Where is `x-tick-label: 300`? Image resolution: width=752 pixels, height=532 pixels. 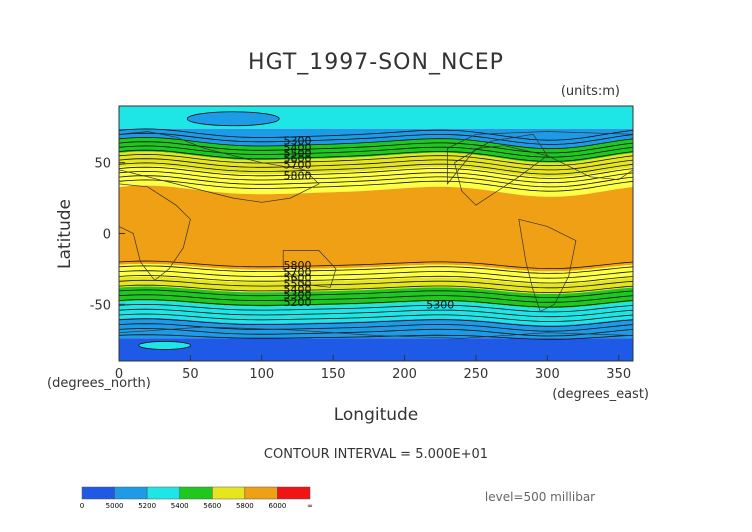 x-tick-label: 300 is located at coordinates (547, 374).